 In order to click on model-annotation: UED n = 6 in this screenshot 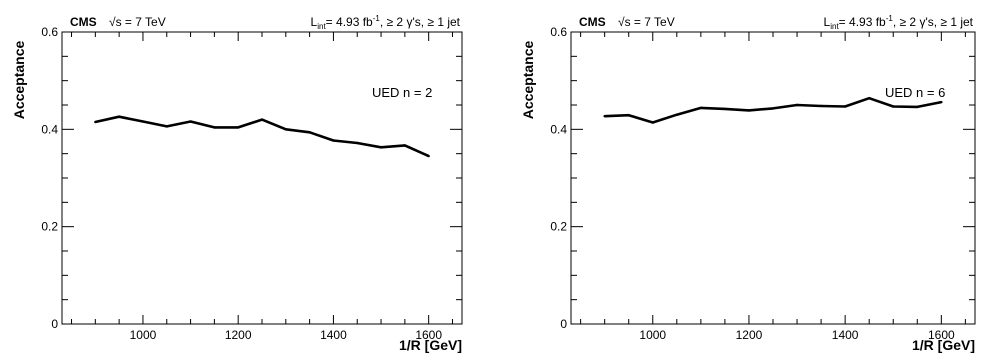, I will do `click(915, 92)`.